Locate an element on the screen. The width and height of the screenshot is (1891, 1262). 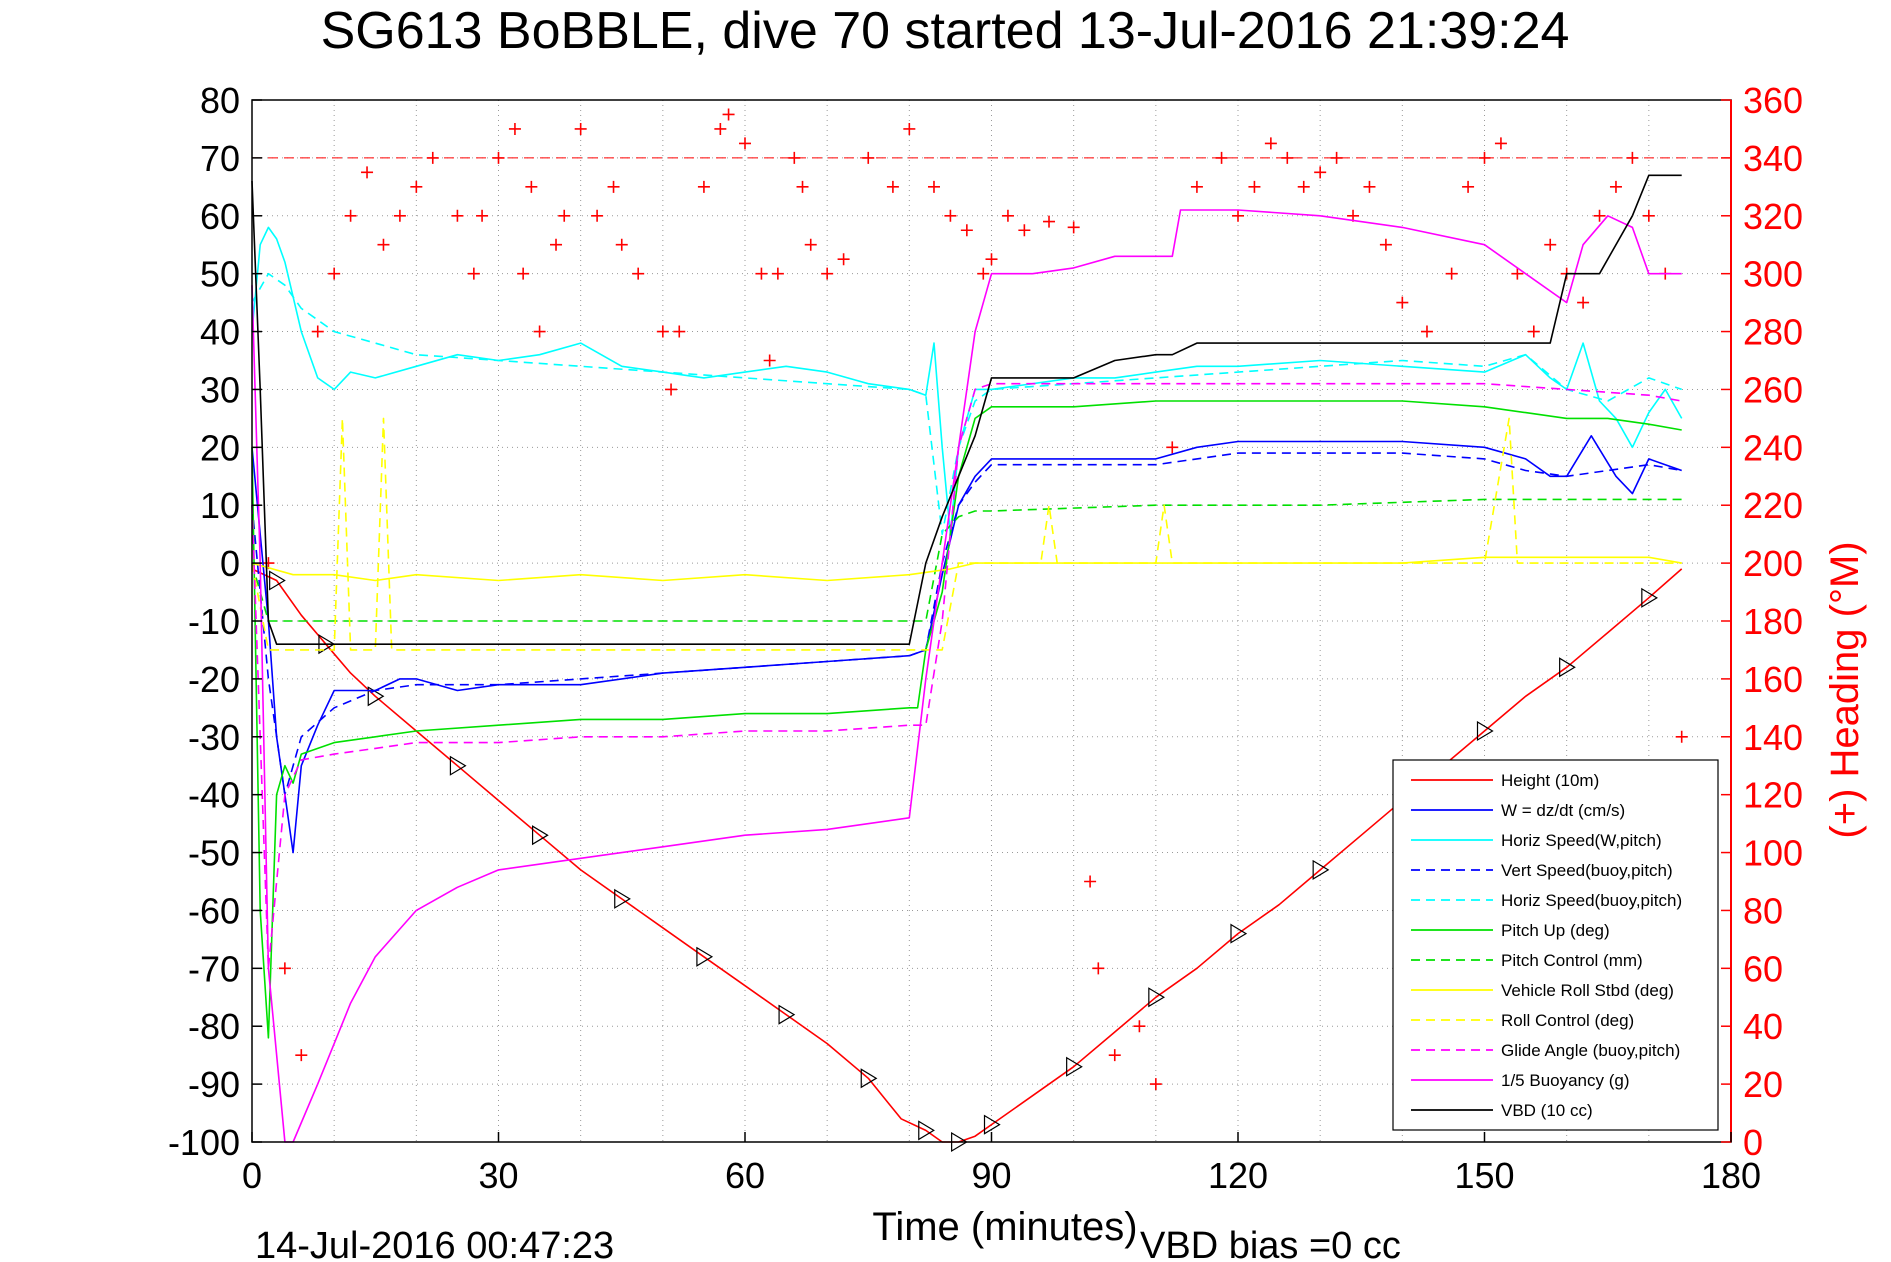
left-tick-label: -60 is located at coordinates (214, 910).